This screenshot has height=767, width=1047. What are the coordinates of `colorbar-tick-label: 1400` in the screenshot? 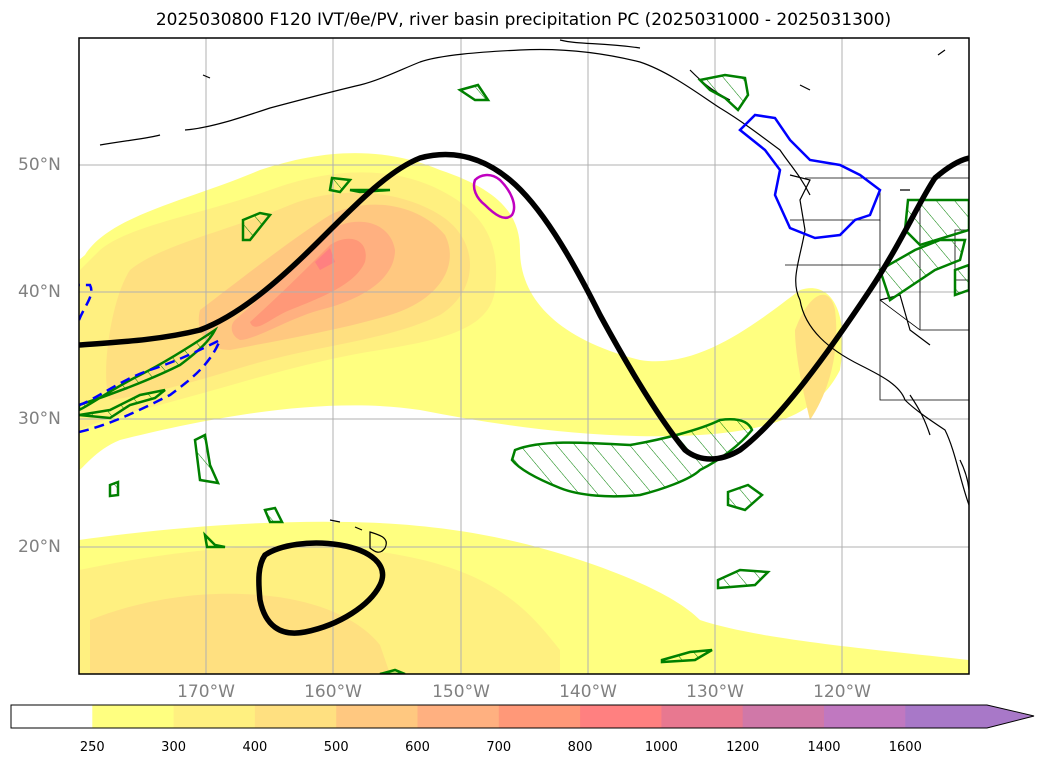 It's located at (824, 747).